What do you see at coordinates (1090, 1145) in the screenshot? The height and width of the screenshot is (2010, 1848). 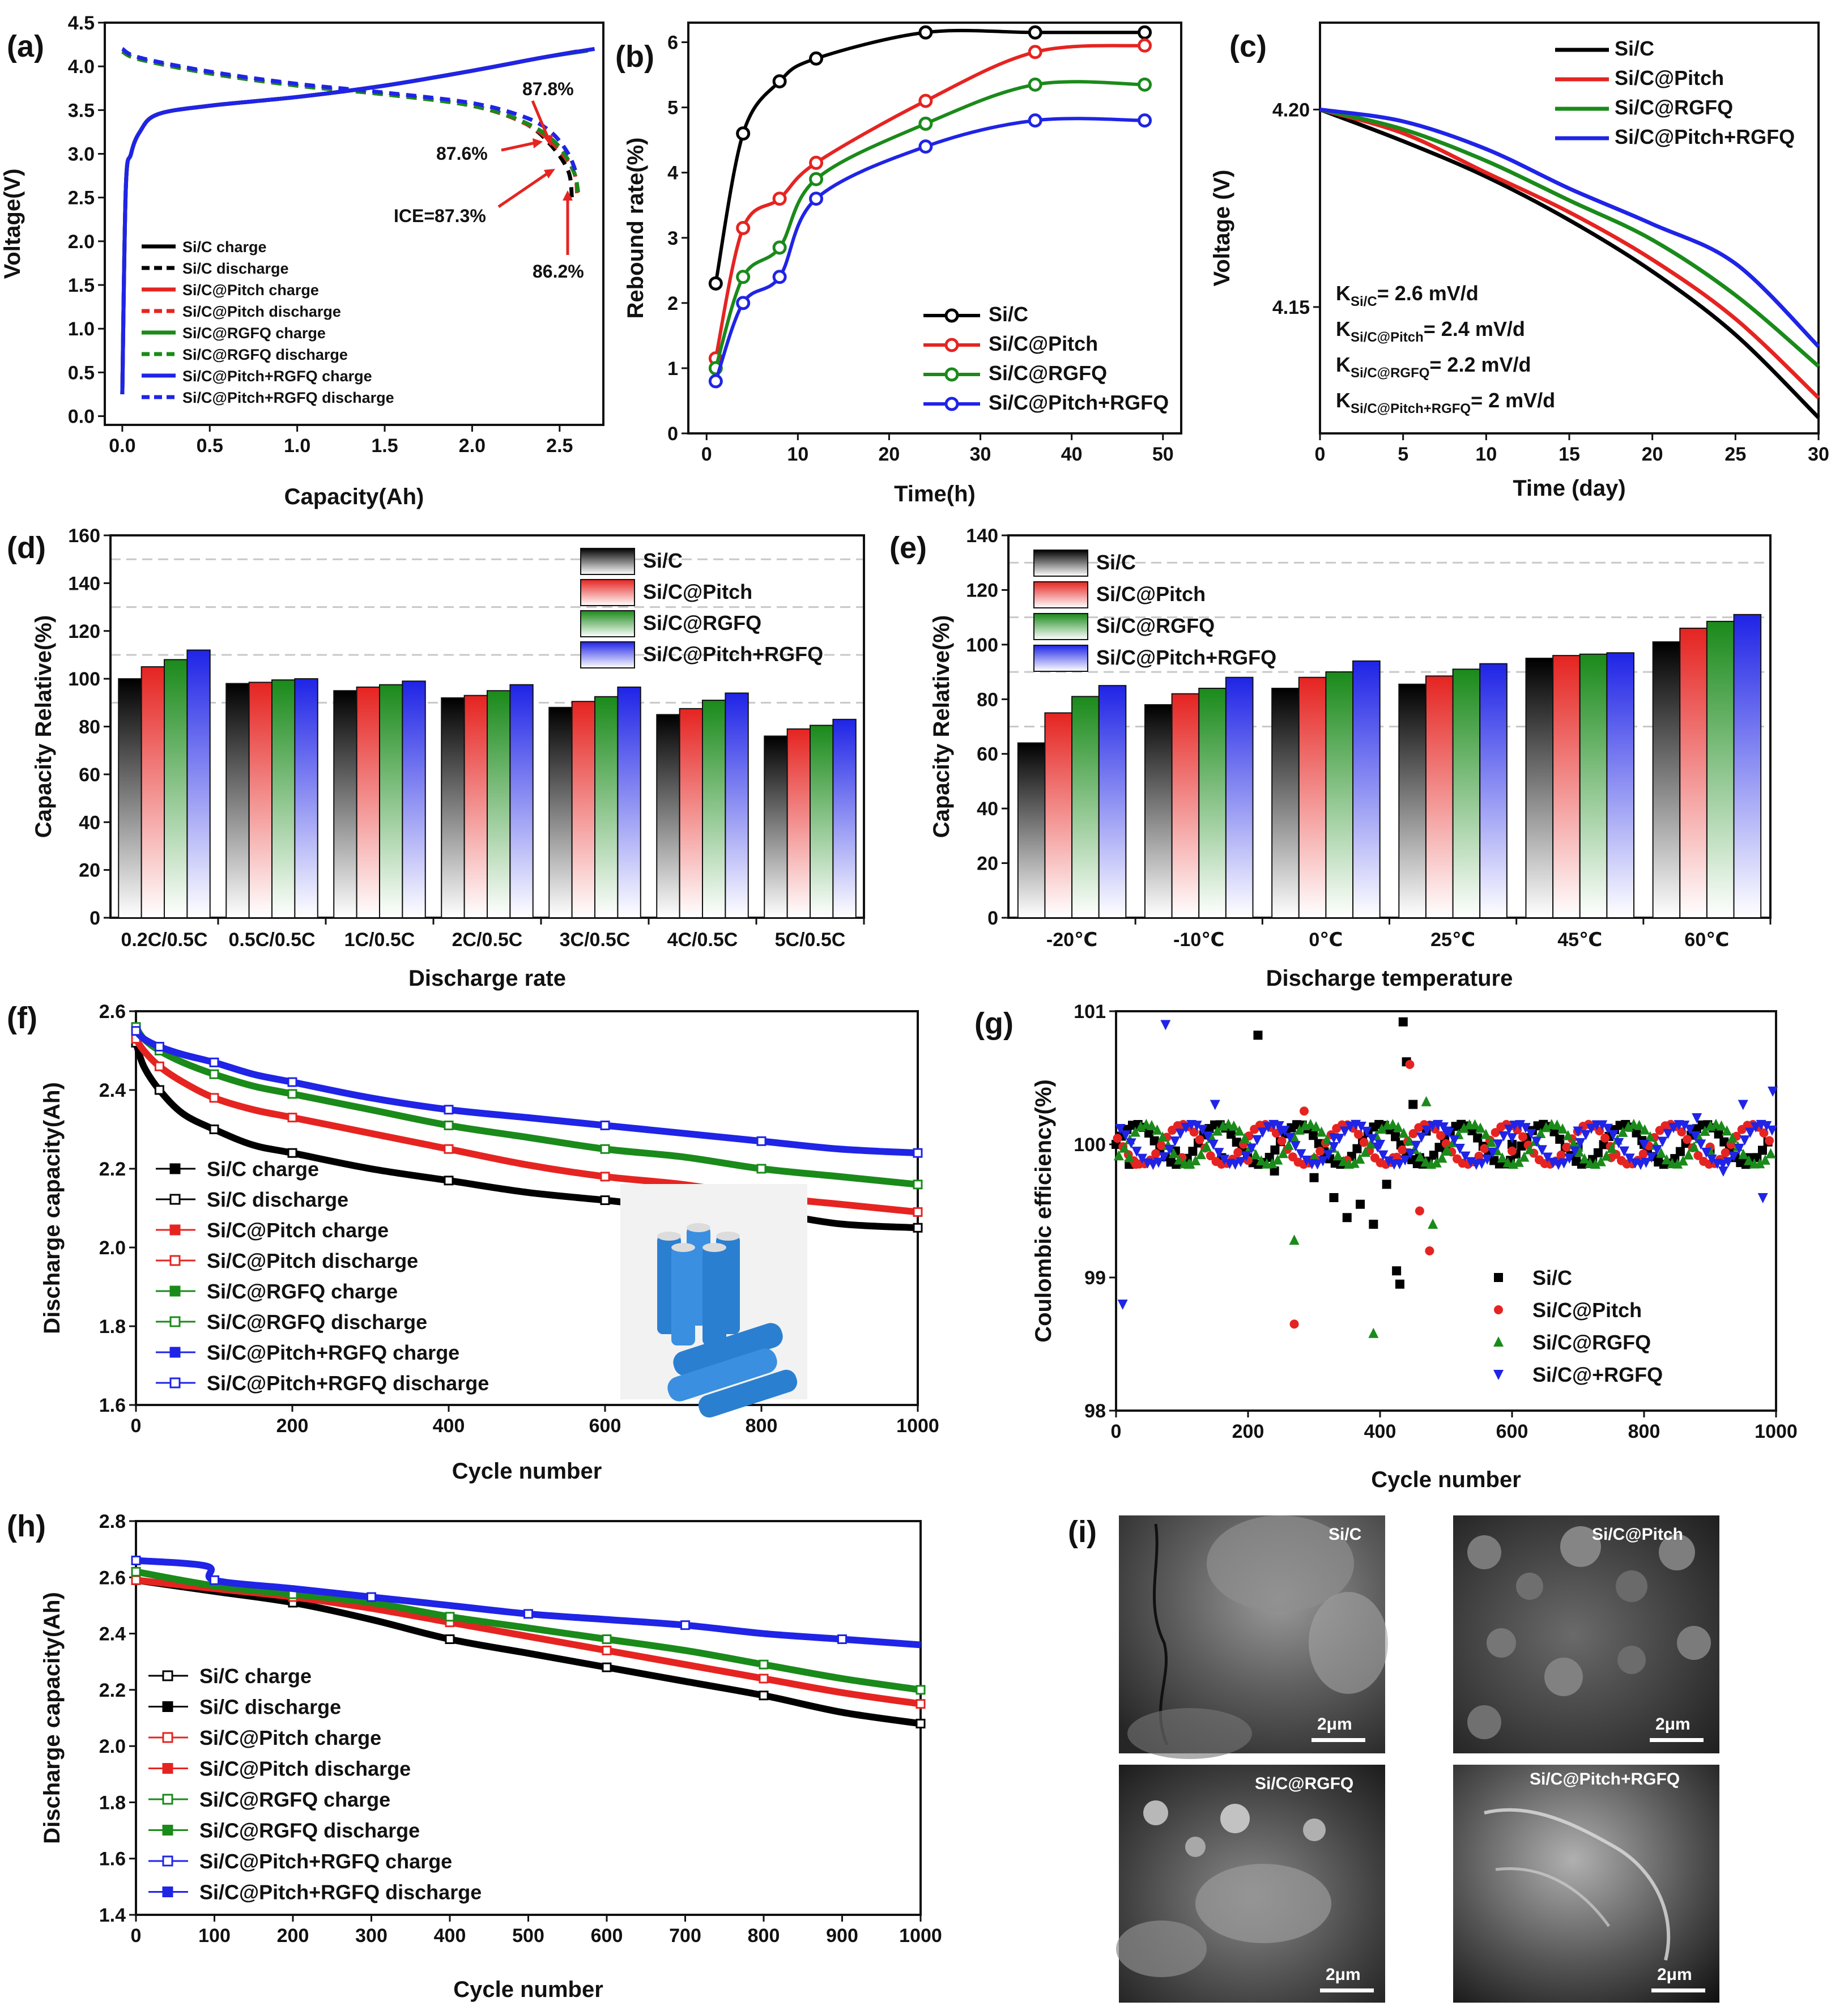 I see `y-tick-label: 100` at bounding box center [1090, 1145].